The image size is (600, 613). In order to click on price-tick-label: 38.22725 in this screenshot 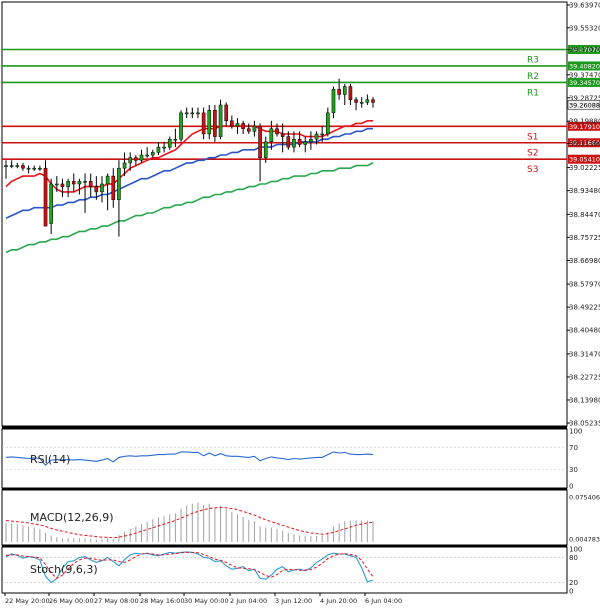, I will do `click(584, 377)`.